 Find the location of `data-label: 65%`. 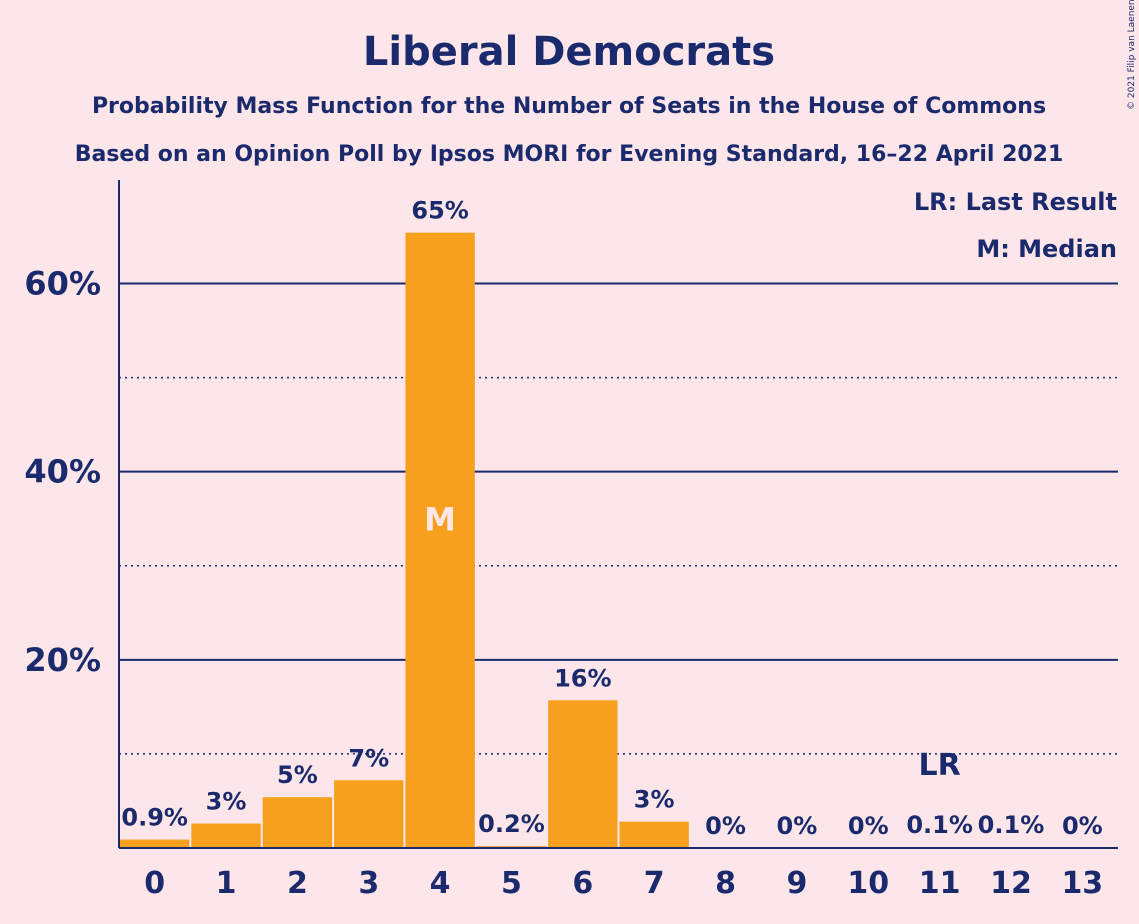

data-label: 65% is located at coordinates (439, 211).